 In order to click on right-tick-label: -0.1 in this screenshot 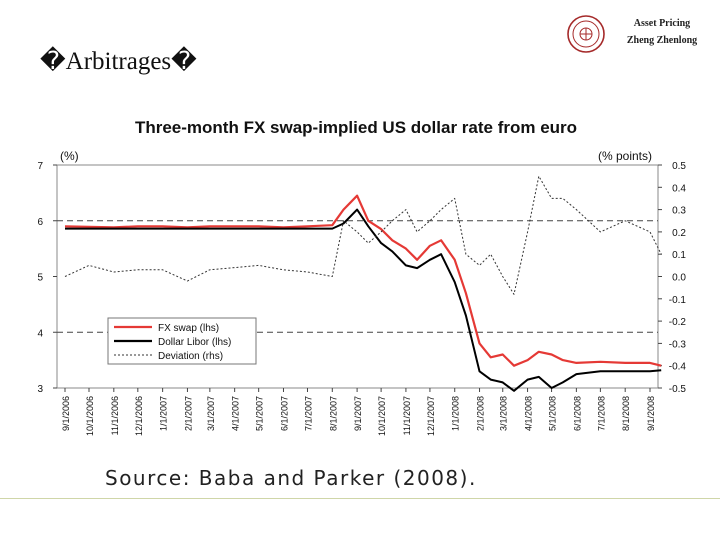, I will do `click(678, 300)`.